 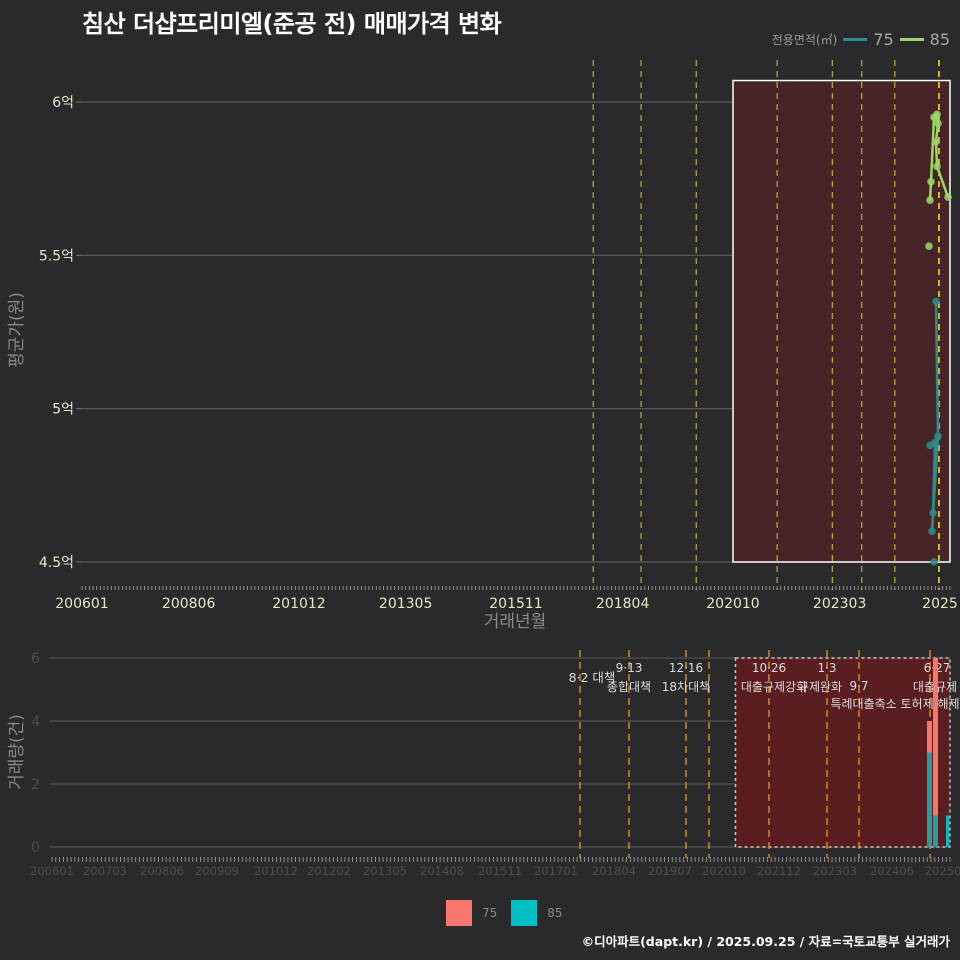 I want to click on annotation-label: 18차대책, so click(x=686, y=686).